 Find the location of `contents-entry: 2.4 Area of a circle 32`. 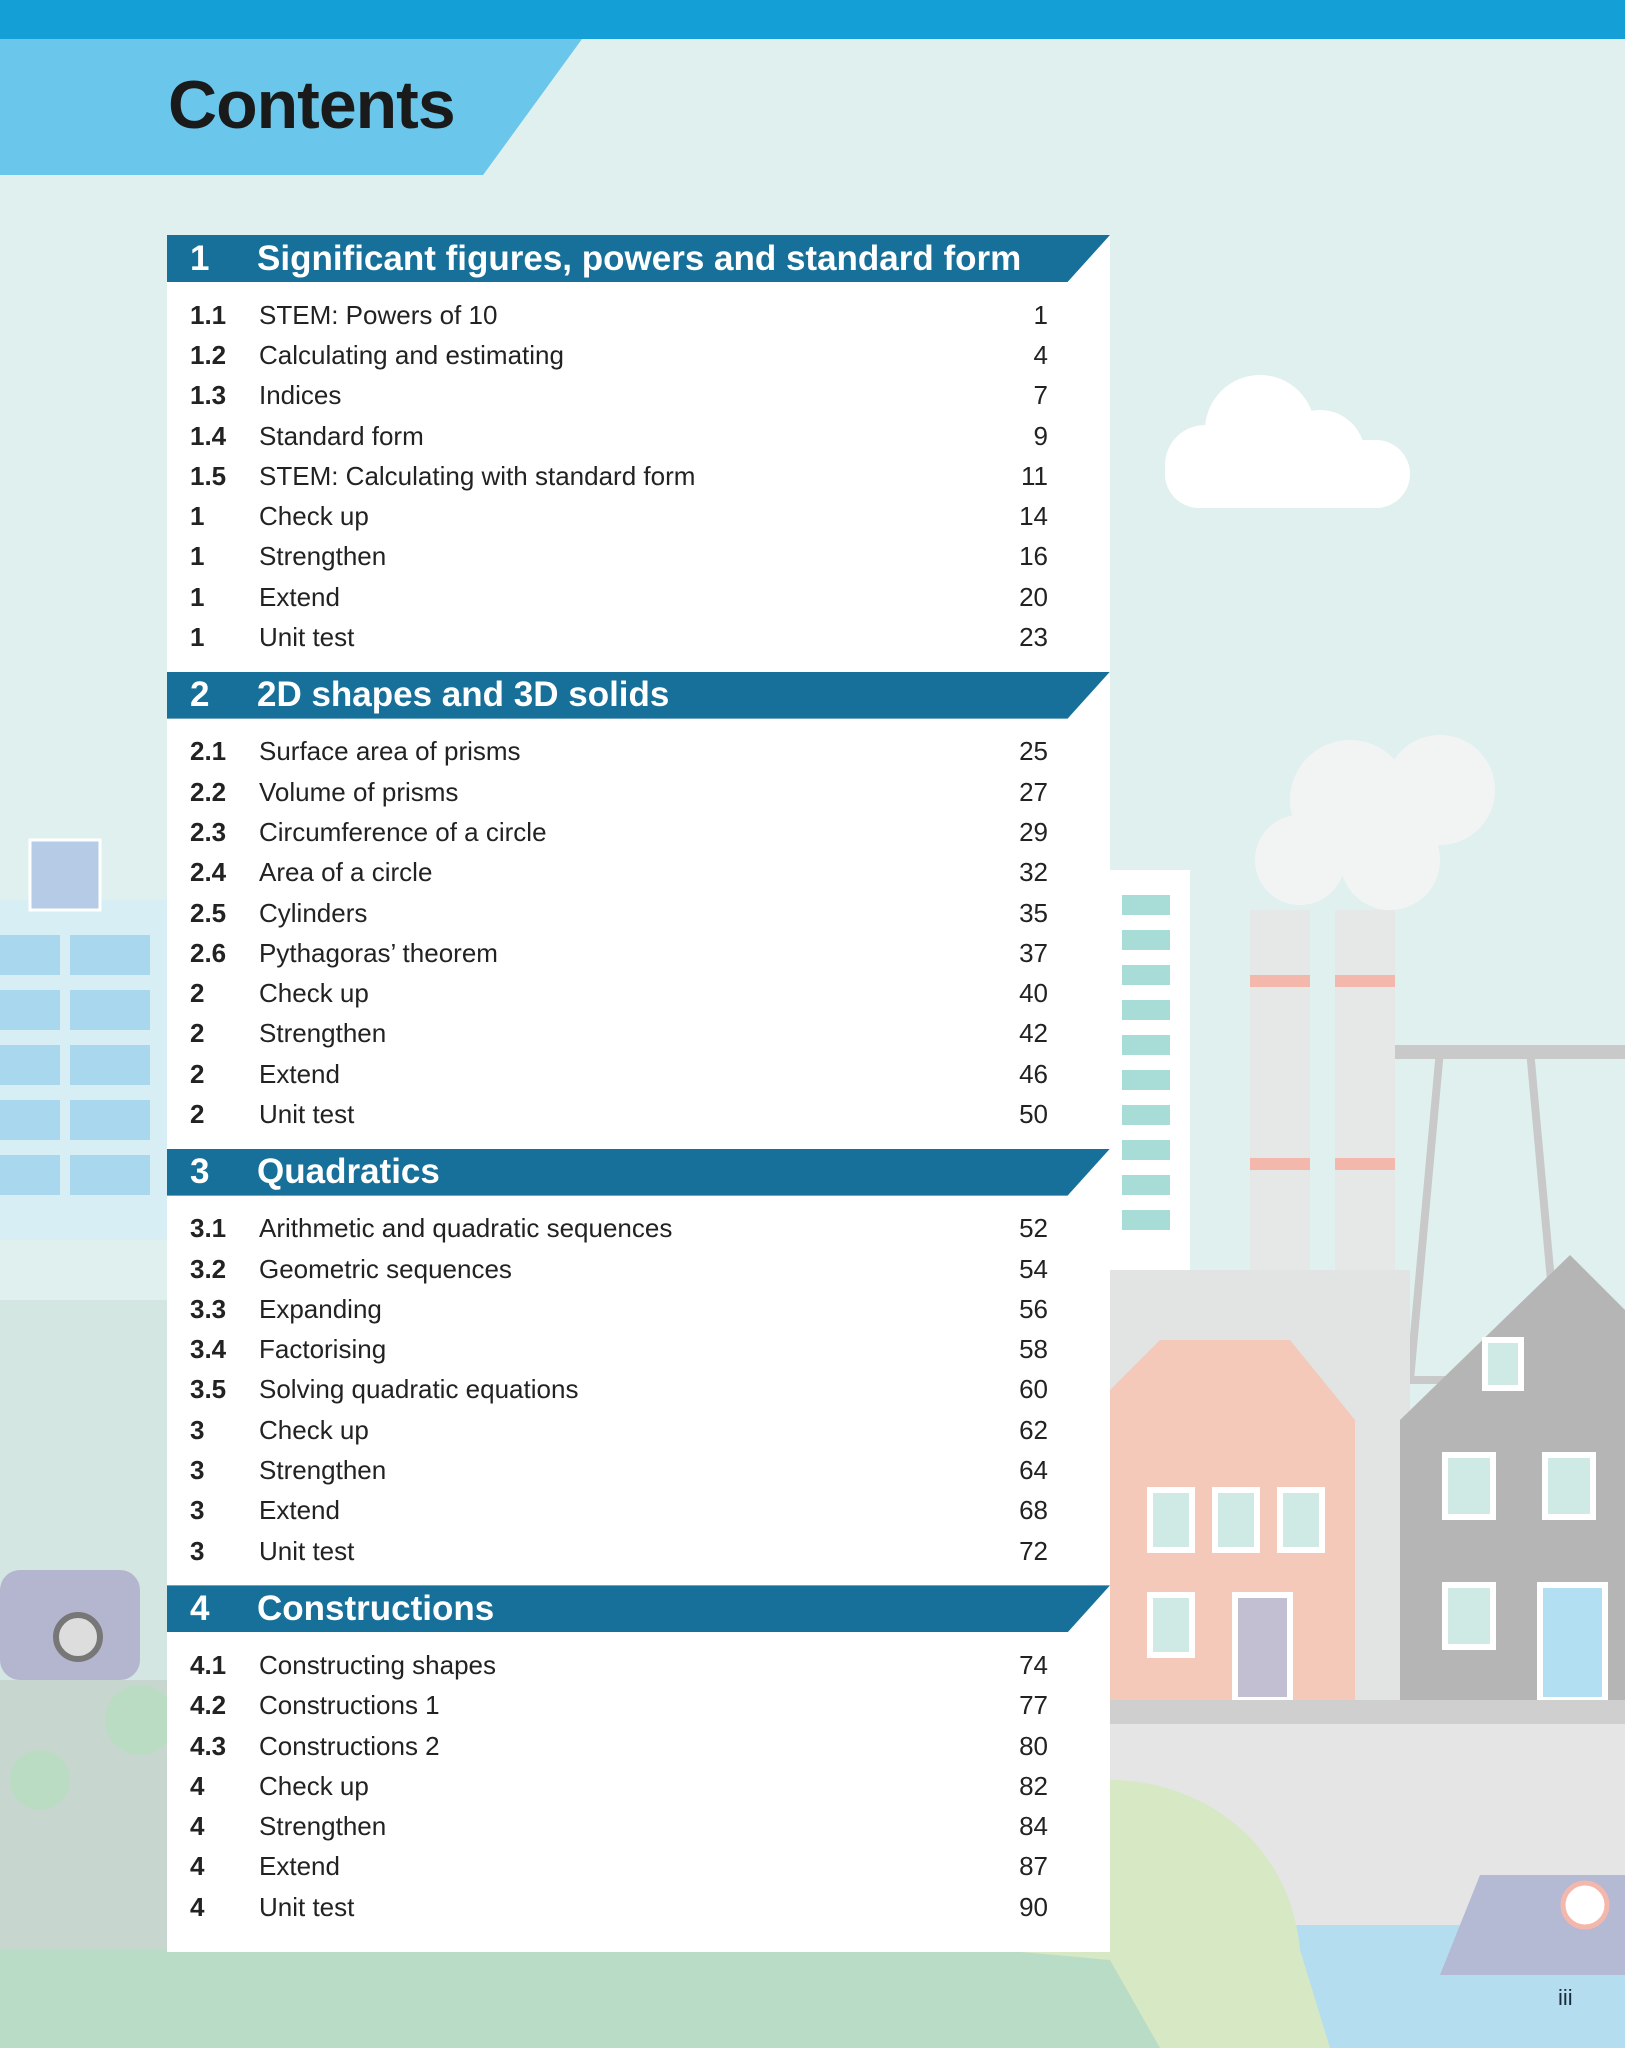

contents-entry: 2.4 Area of a circle 32 is located at coordinates (638, 873).